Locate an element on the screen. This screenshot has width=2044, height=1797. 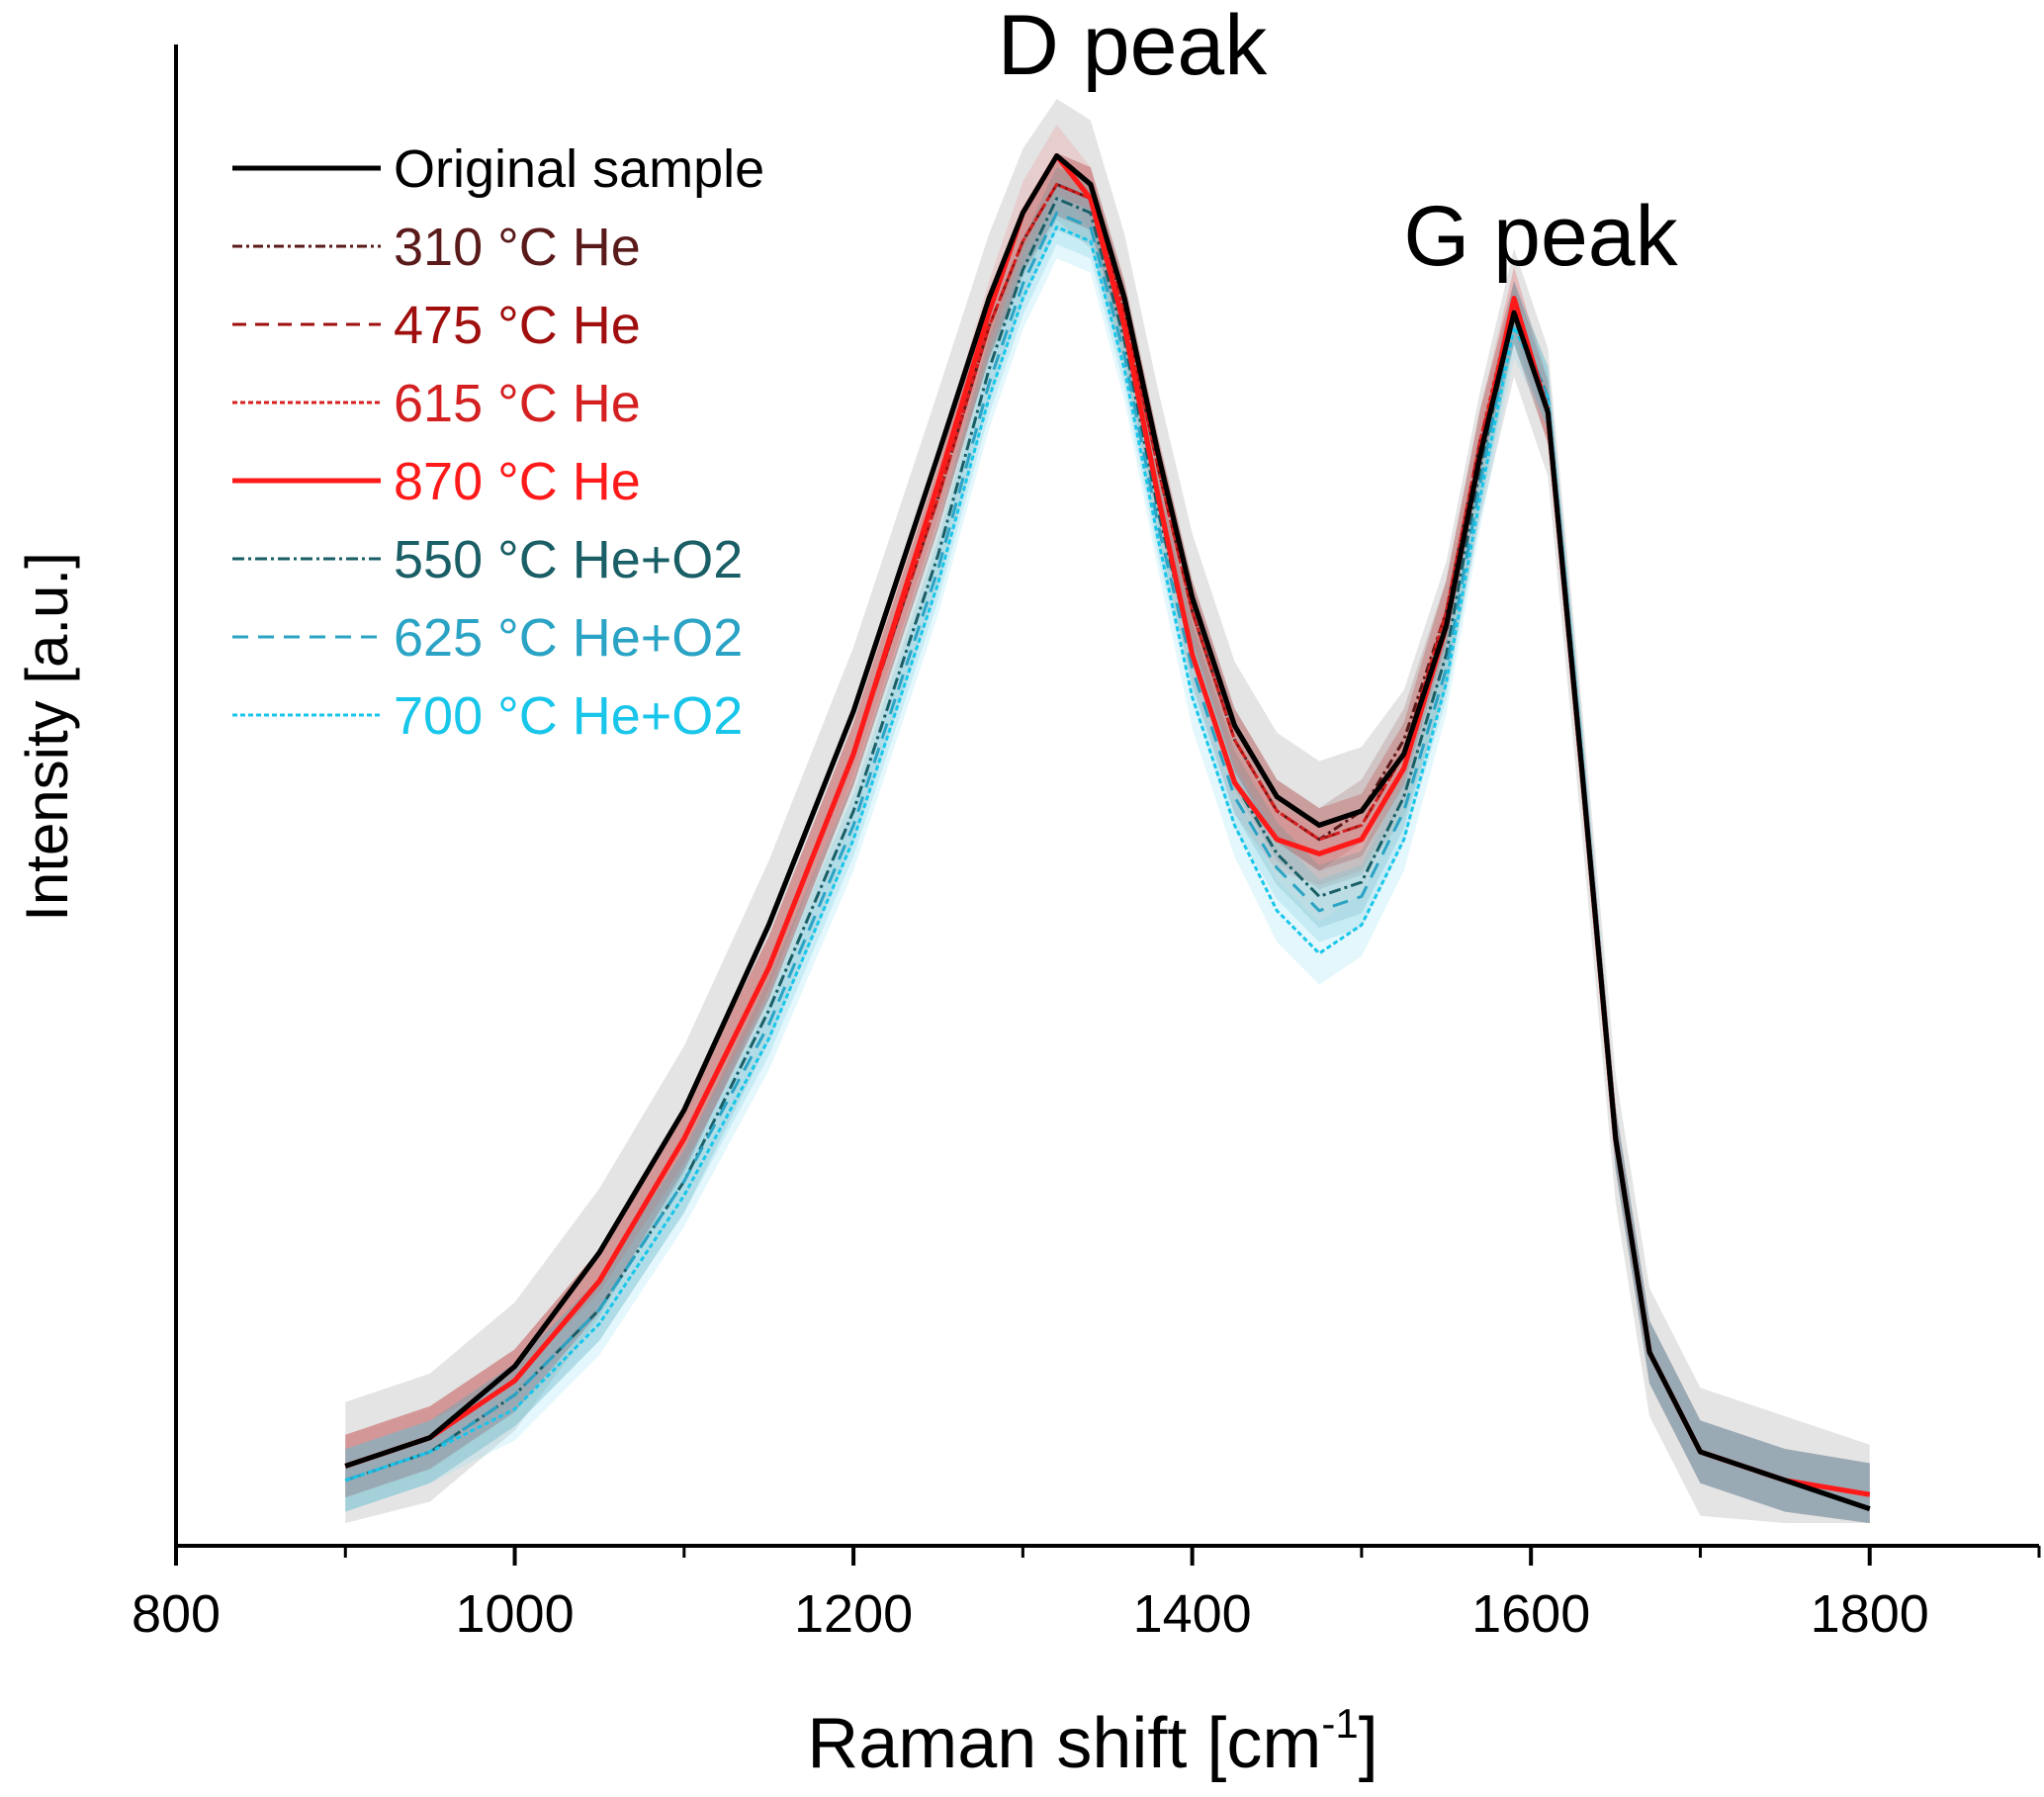
d-peak-label: D peak is located at coordinates (1133, 46).